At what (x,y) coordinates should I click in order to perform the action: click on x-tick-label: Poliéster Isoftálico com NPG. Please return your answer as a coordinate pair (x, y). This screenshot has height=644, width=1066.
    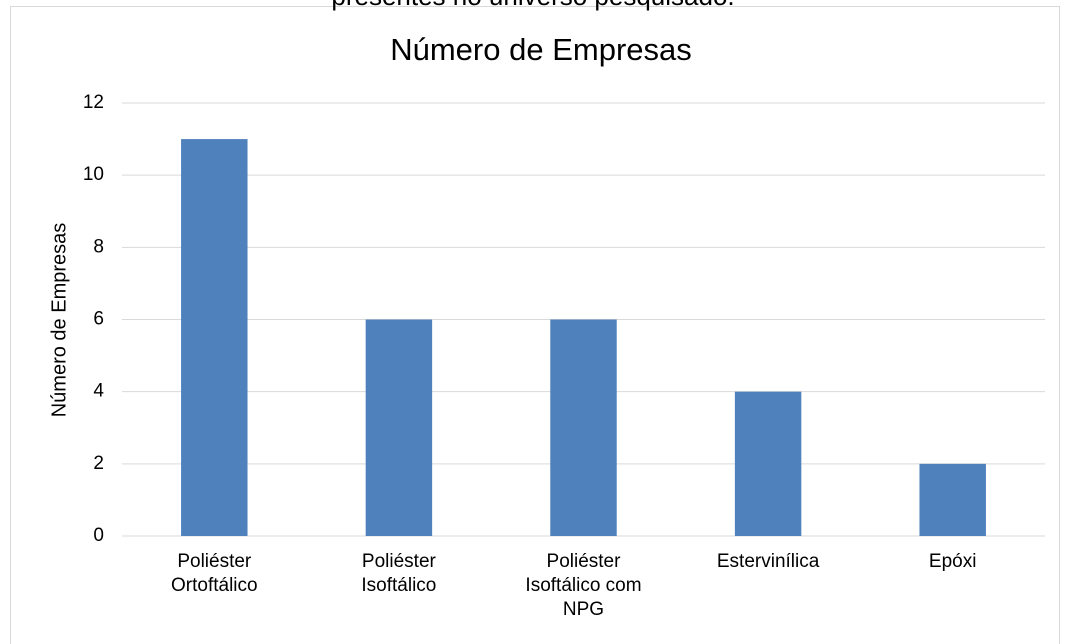
    Looking at the image, I should click on (583, 585).